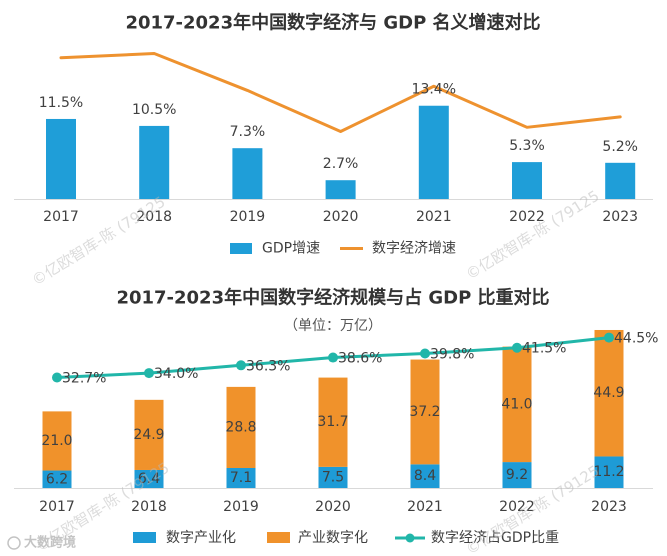  I want to click on digital-industrialization-label-2018: 6.4, so click(149, 479).